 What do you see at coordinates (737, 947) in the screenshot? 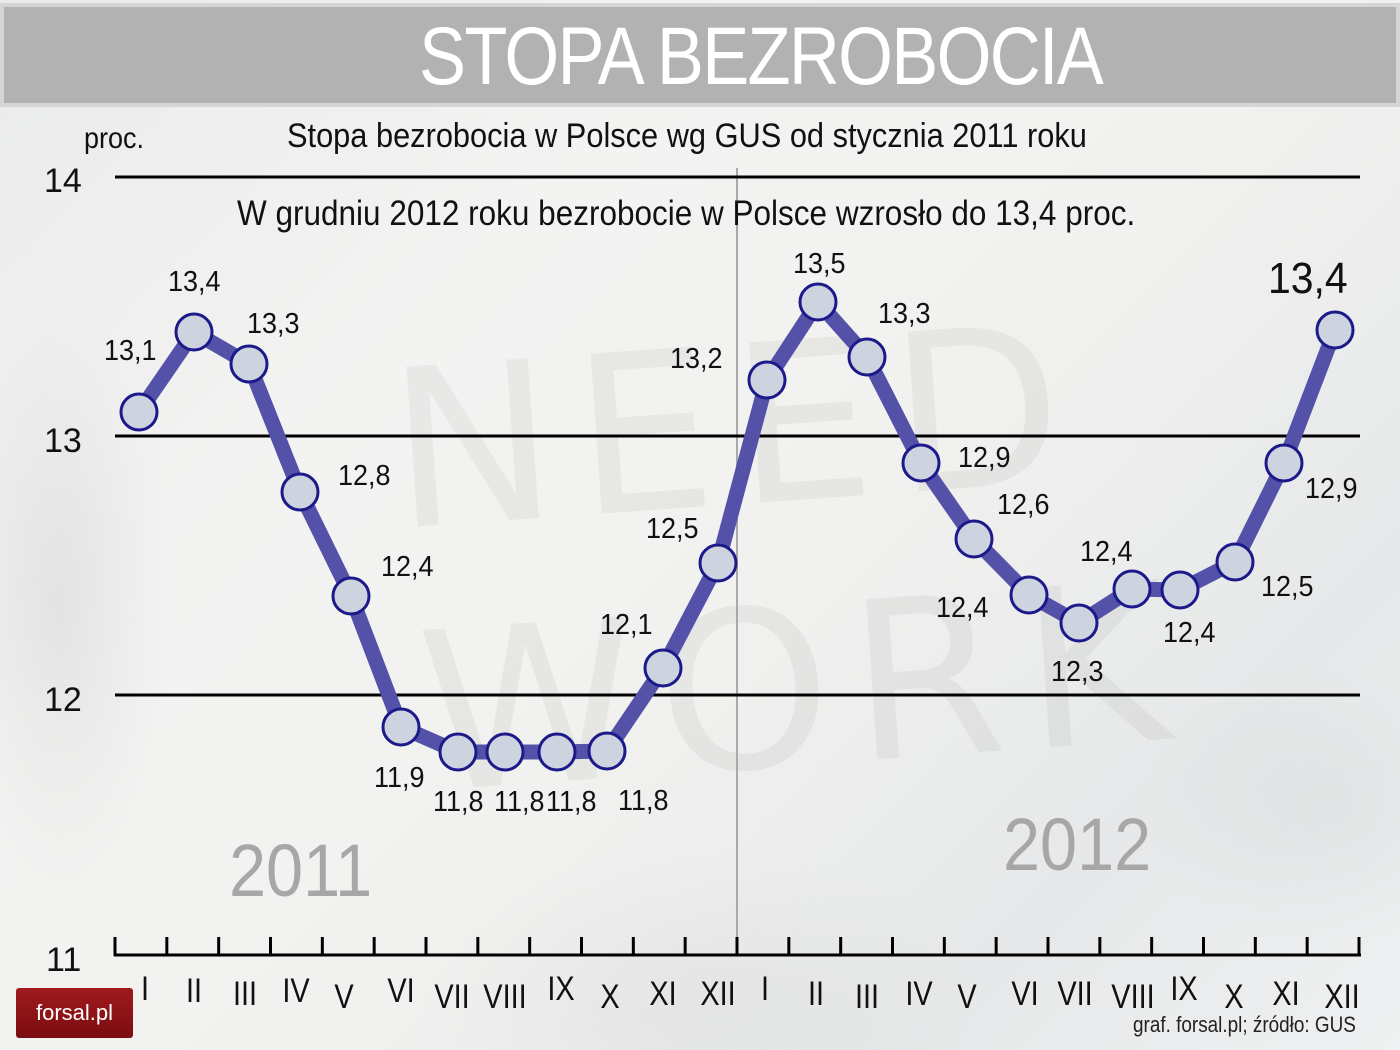
I see `x-axis` at bounding box center [737, 947].